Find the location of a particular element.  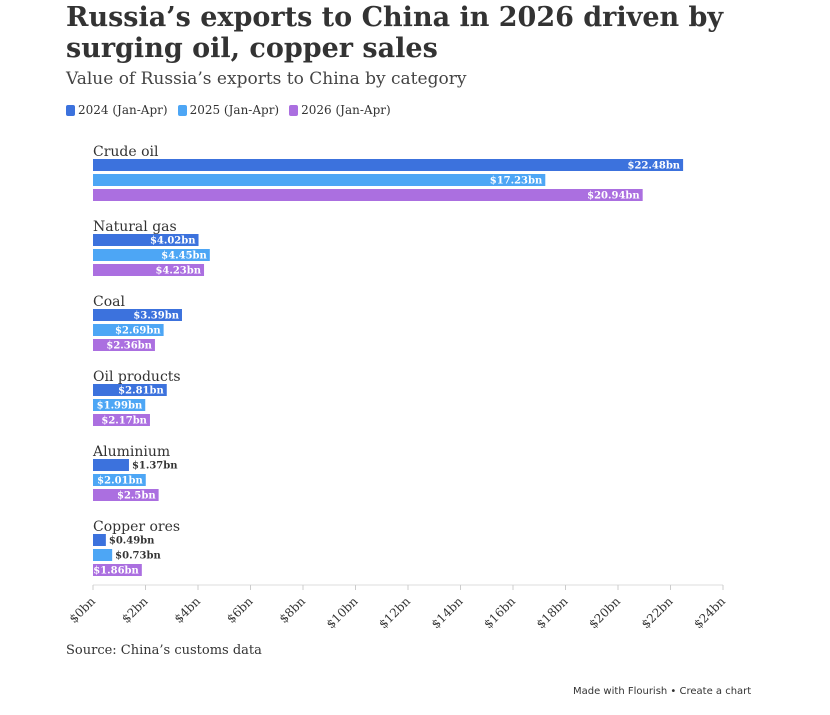

bar-value-label: $0.73bn is located at coordinates (138, 556).